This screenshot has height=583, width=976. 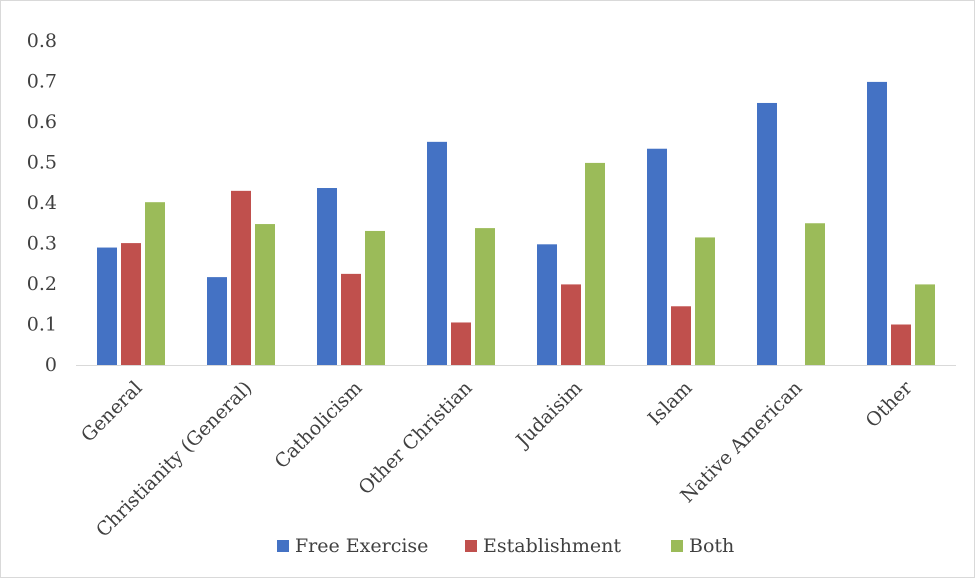 What do you see at coordinates (42, 122) in the screenshot?
I see `y-tick-label: 0.6` at bounding box center [42, 122].